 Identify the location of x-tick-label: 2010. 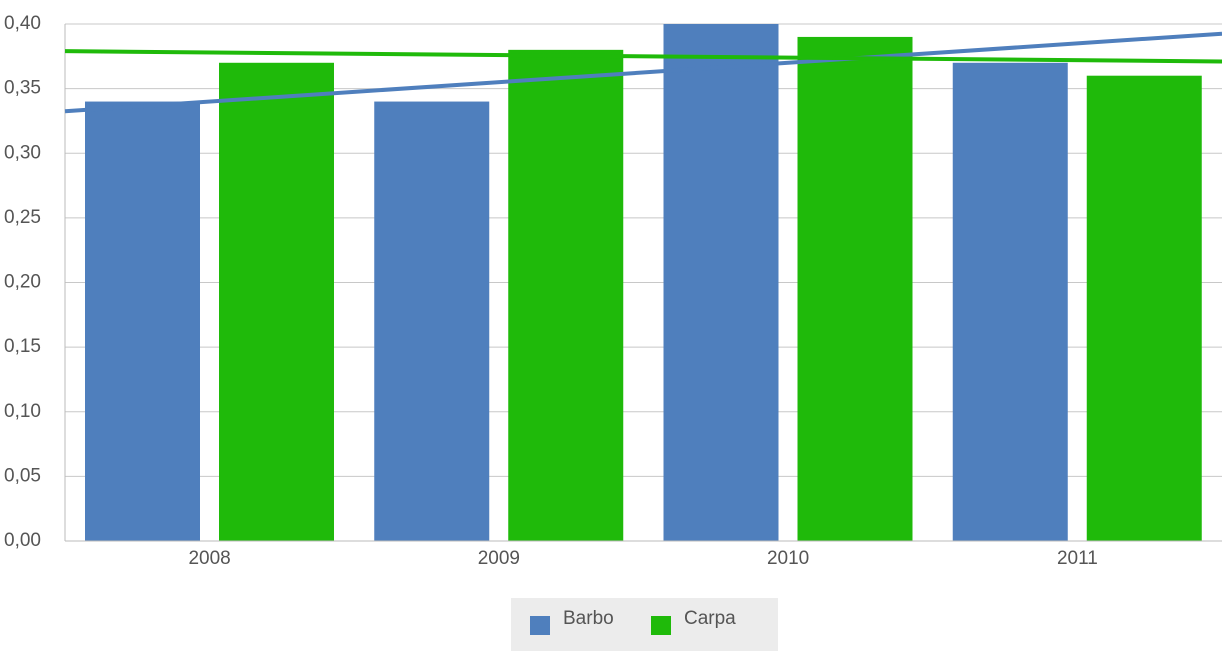
(788, 558).